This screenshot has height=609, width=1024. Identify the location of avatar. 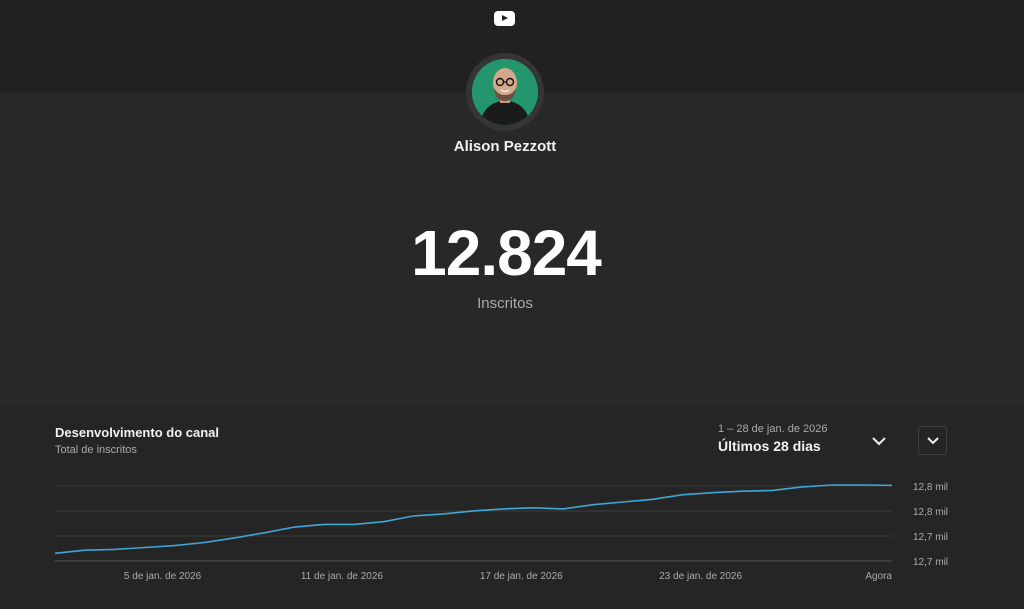
(505, 92).